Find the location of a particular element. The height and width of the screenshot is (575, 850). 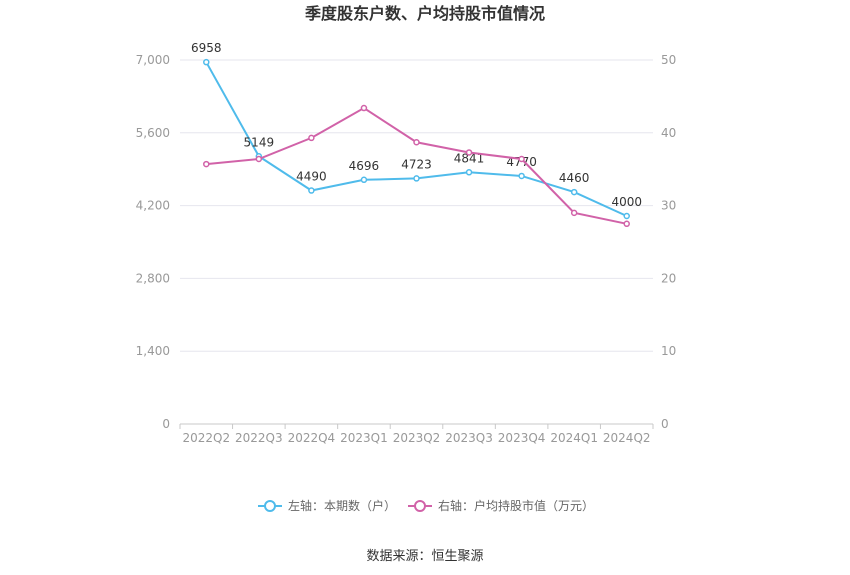

left-axis-tick-label: 0 is located at coordinates (166, 424).